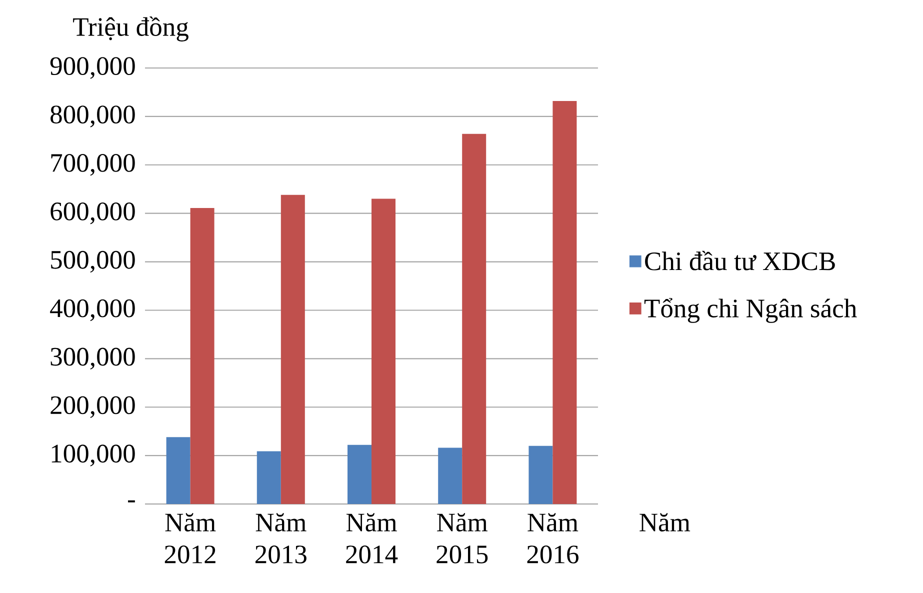 Image resolution: width=923 pixels, height=593 pixels. What do you see at coordinates (281, 538) in the screenshot?
I see `x-tick-label: Năm 2013` at bounding box center [281, 538].